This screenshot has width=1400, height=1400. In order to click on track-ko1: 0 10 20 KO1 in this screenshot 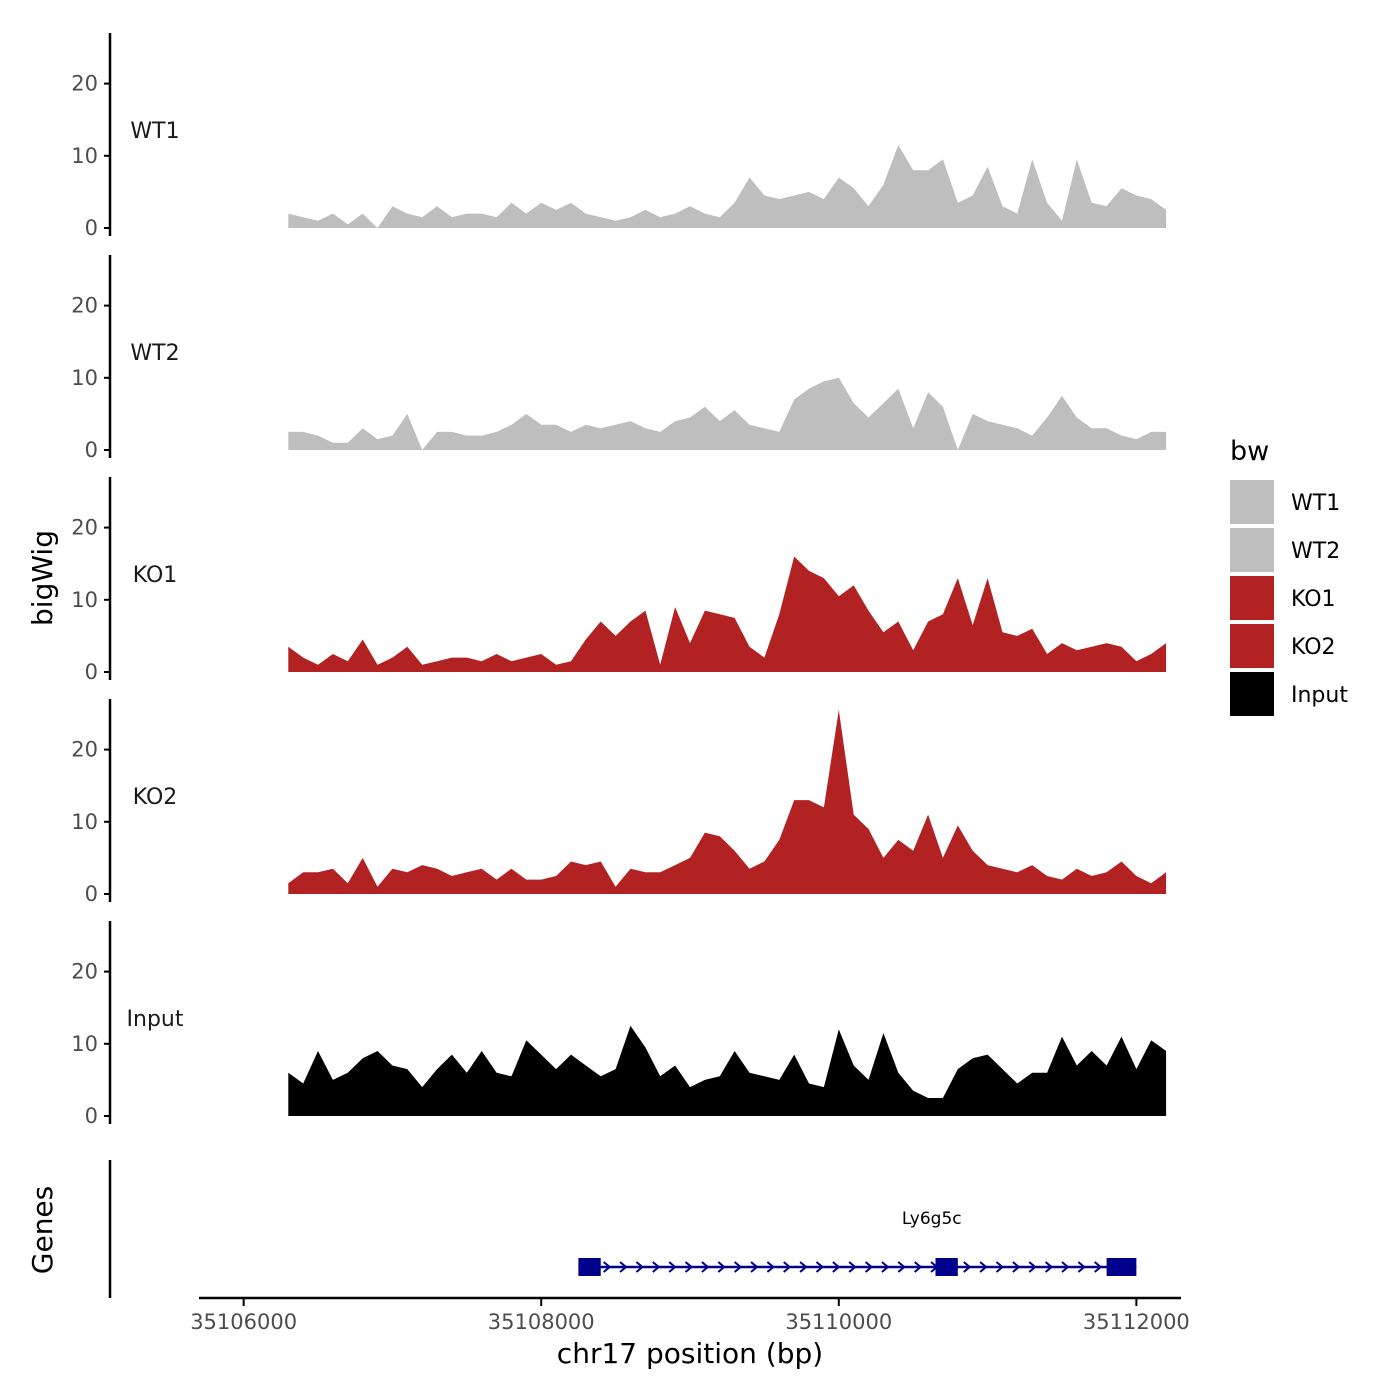, I will do `click(619, 580)`.